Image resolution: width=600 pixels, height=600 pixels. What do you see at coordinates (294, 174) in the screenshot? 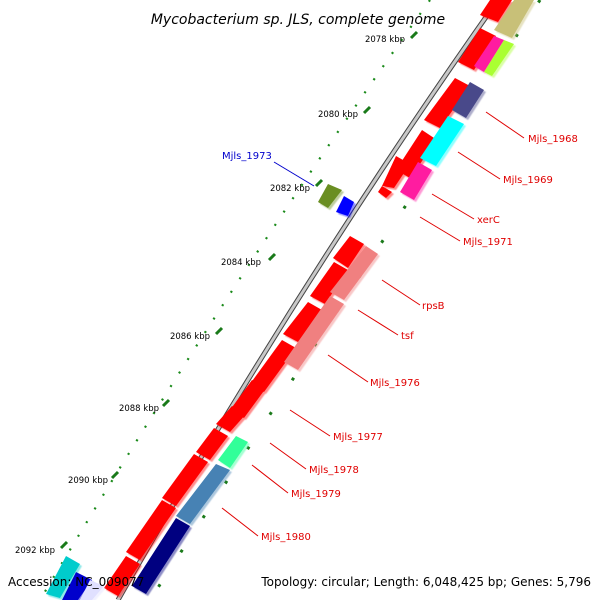
I see `label-leader-blue` at bounding box center [294, 174].